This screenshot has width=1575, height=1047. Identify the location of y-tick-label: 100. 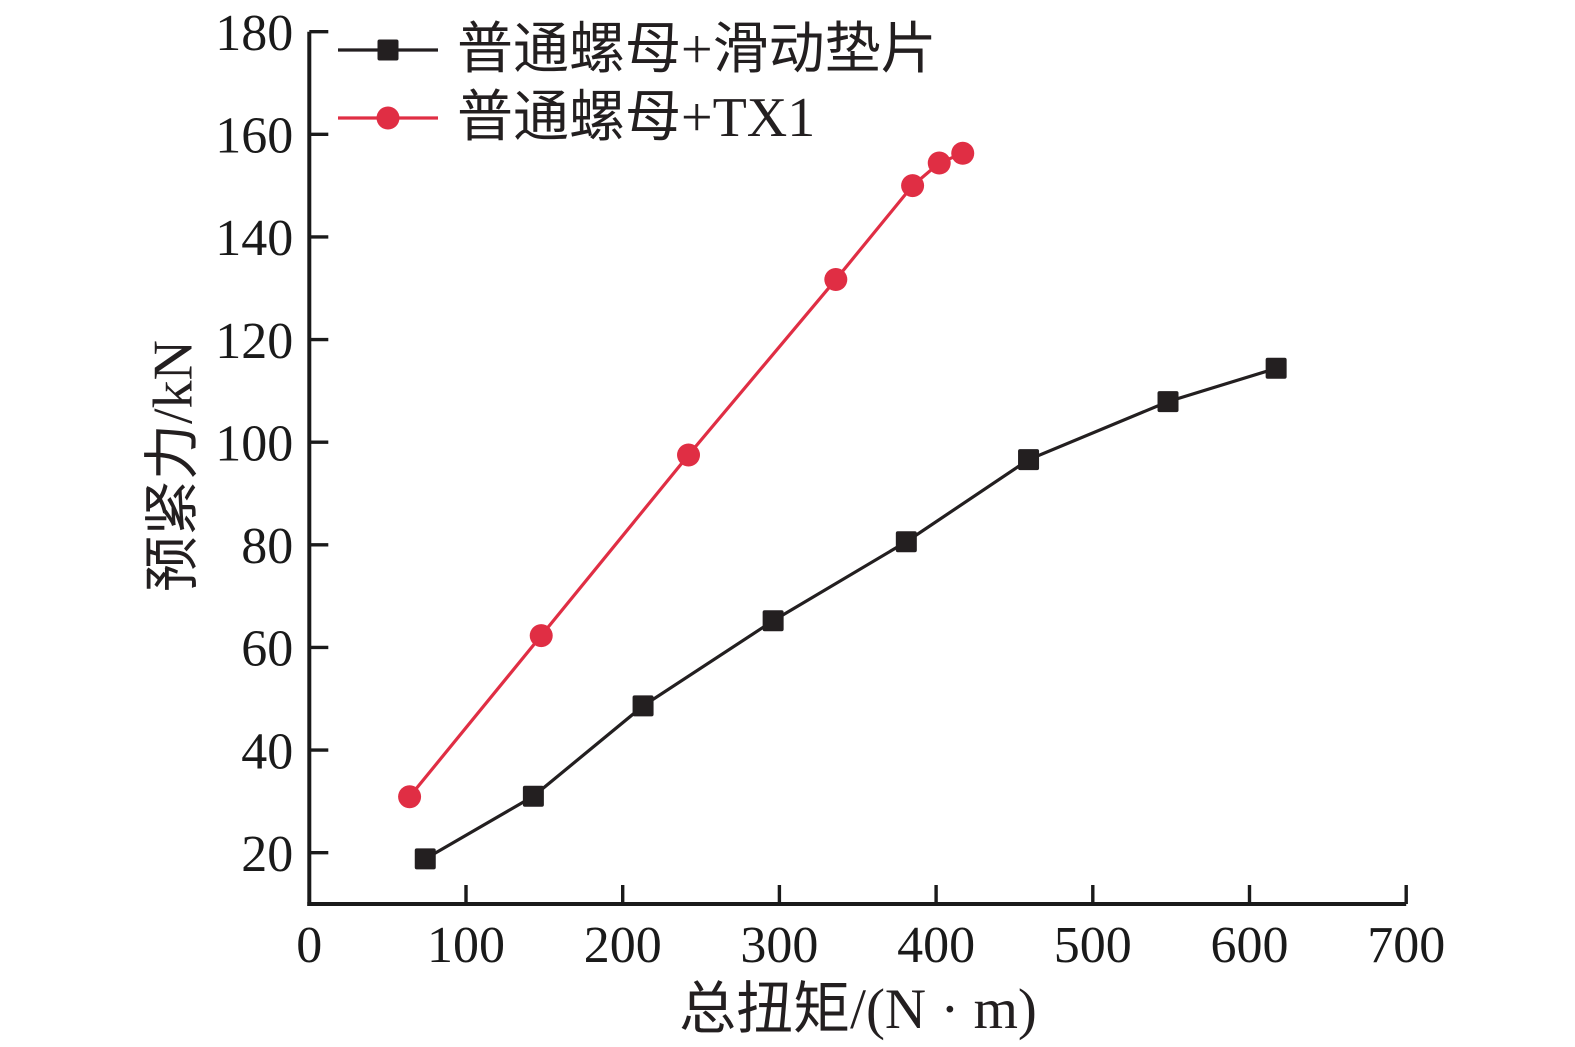
(254, 443).